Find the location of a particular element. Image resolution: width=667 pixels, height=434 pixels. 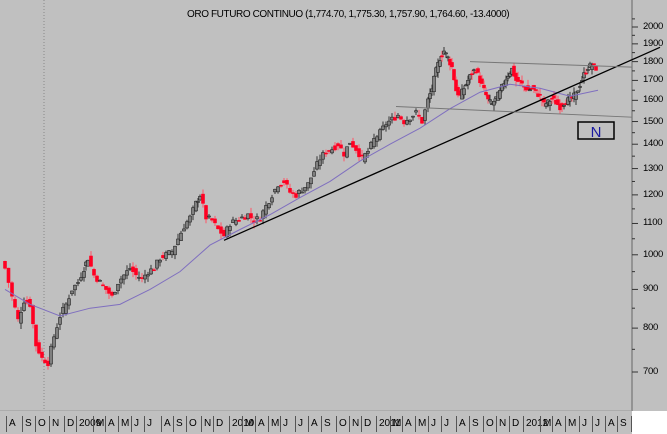

x-tick-label: 2009 is located at coordinates (88, 424).